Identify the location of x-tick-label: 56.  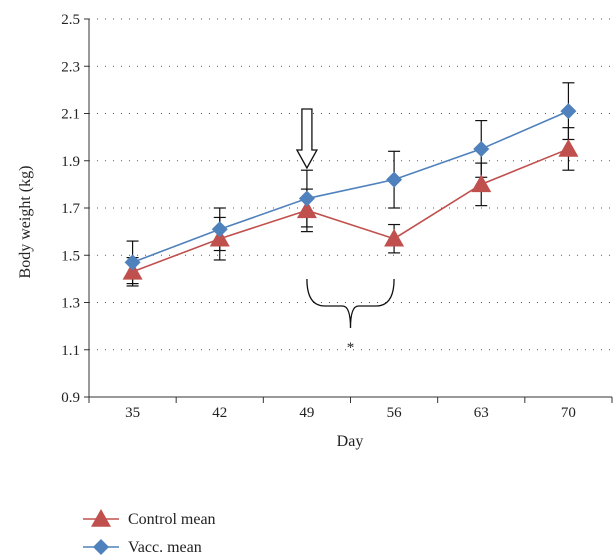
(395, 413).